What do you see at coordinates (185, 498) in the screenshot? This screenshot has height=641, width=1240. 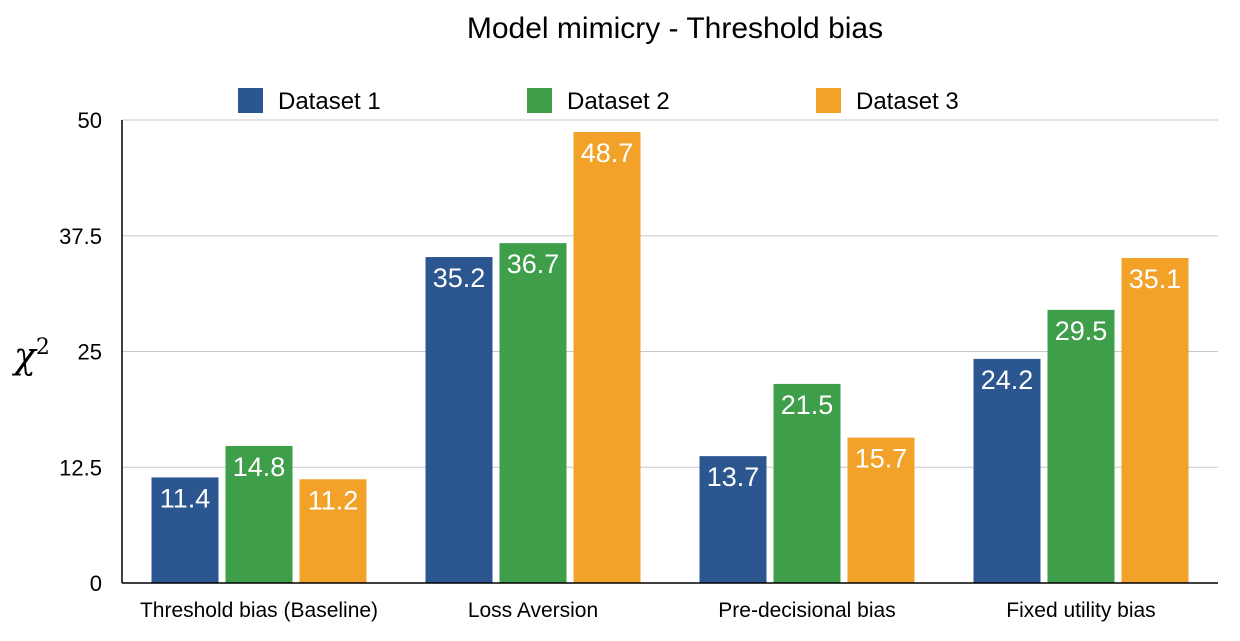 I see `data-label: 11.4` at bounding box center [185, 498].